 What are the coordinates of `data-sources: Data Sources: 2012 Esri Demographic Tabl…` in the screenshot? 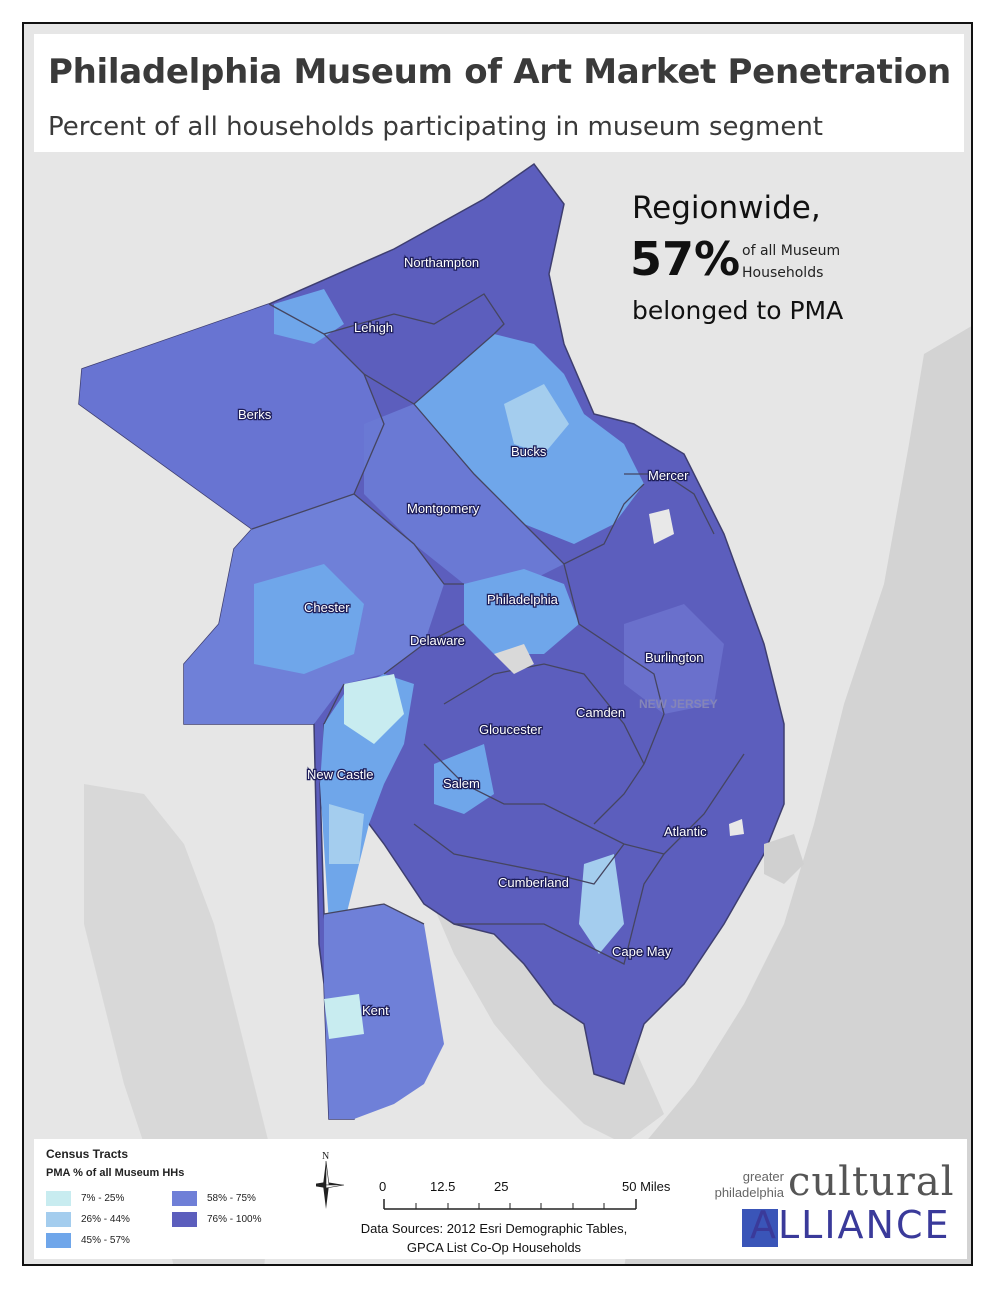 It's located at (494, 1238).